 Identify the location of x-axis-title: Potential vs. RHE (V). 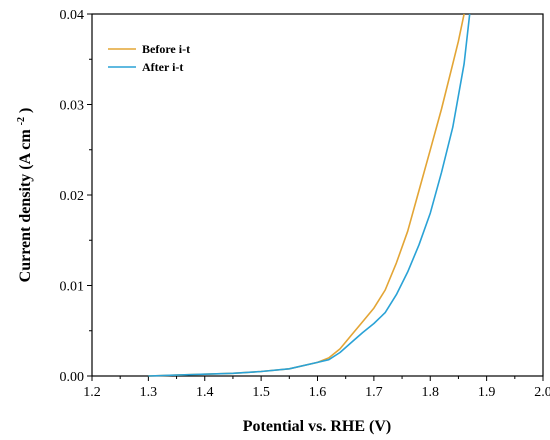
(317, 426).